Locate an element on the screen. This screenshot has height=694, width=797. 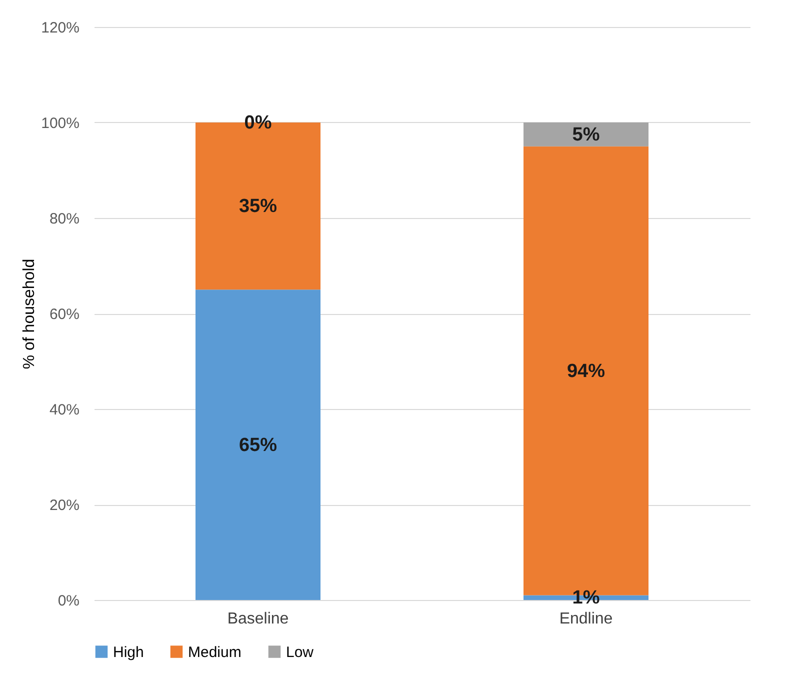
data-label: 5% is located at coordinates (586, 135).